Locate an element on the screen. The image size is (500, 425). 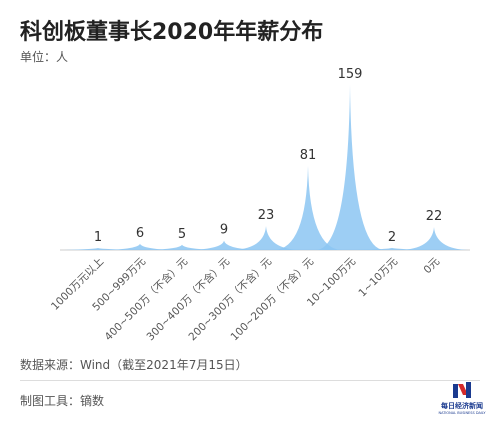
category-label: 300~400万（不含）元 is located at coordinates (188, 299).